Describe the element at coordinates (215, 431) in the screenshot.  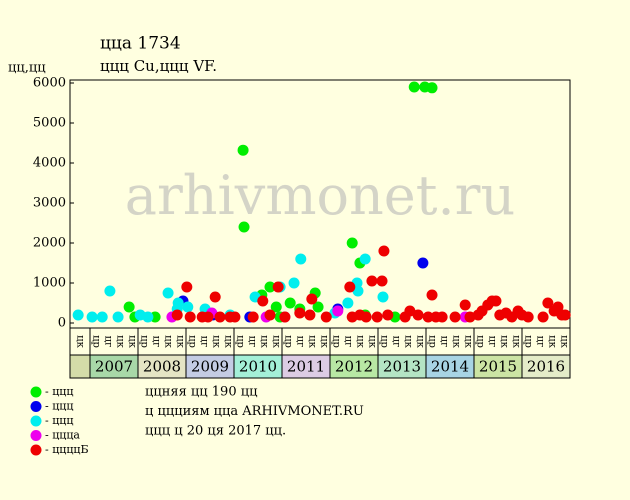
I see `note: ццц ц 20 ця 2017 цц.` at that location.